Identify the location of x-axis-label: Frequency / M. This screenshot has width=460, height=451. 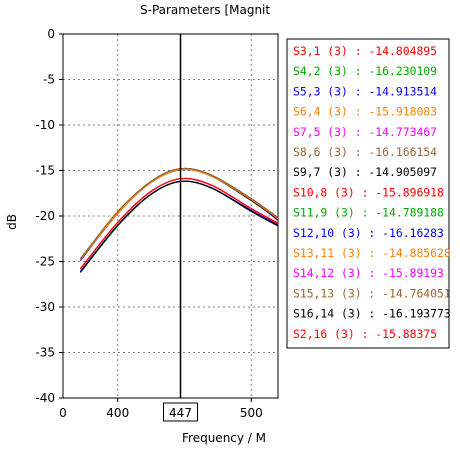
(224, 438).